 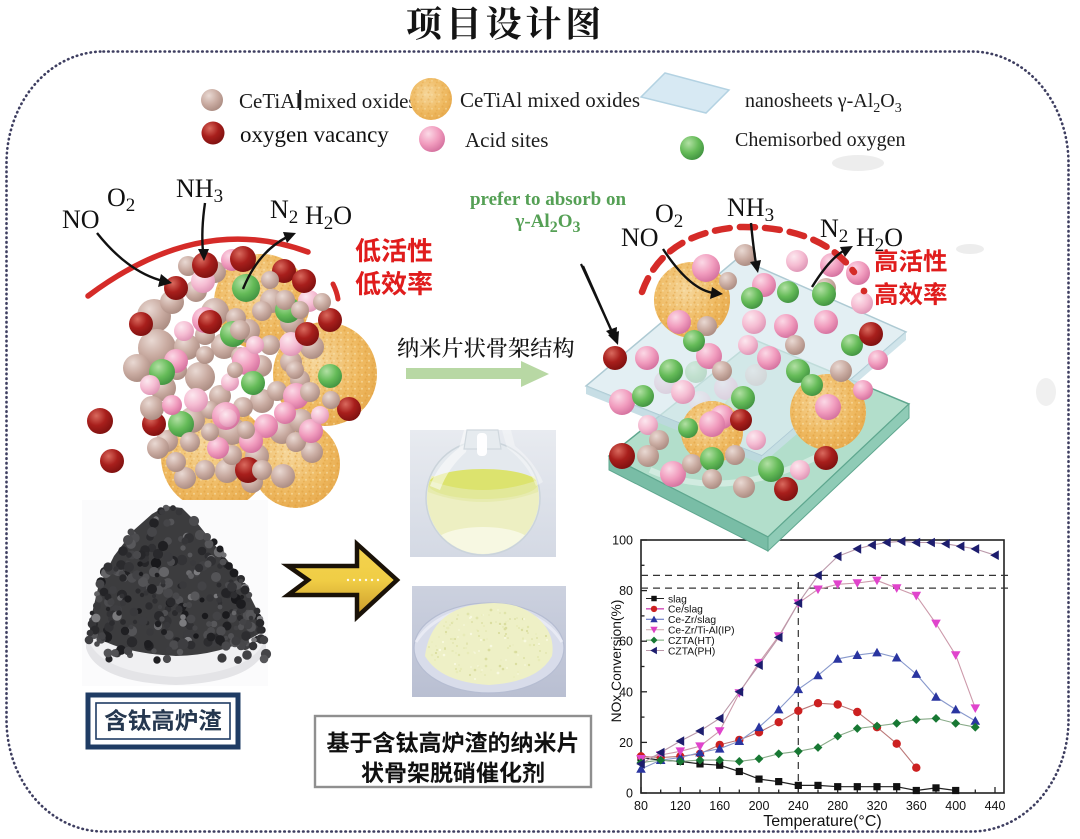 I want to click on svg-text: Ce/slag, so click(x=685, y=610).